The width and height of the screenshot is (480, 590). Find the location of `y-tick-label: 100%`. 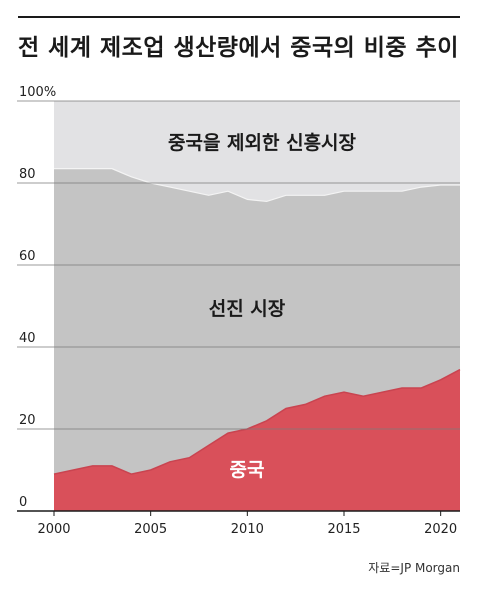

y-tick-label: 100% is located at coordinates (37, 92).